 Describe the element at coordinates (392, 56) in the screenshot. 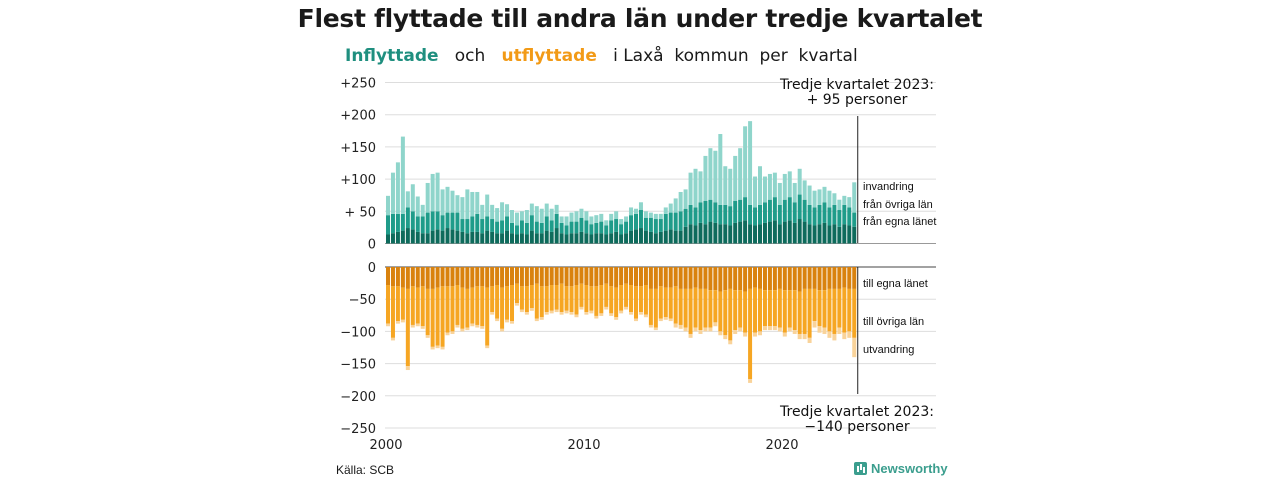

I see `subtitle-inflyttade: Inflyttade` at that location.